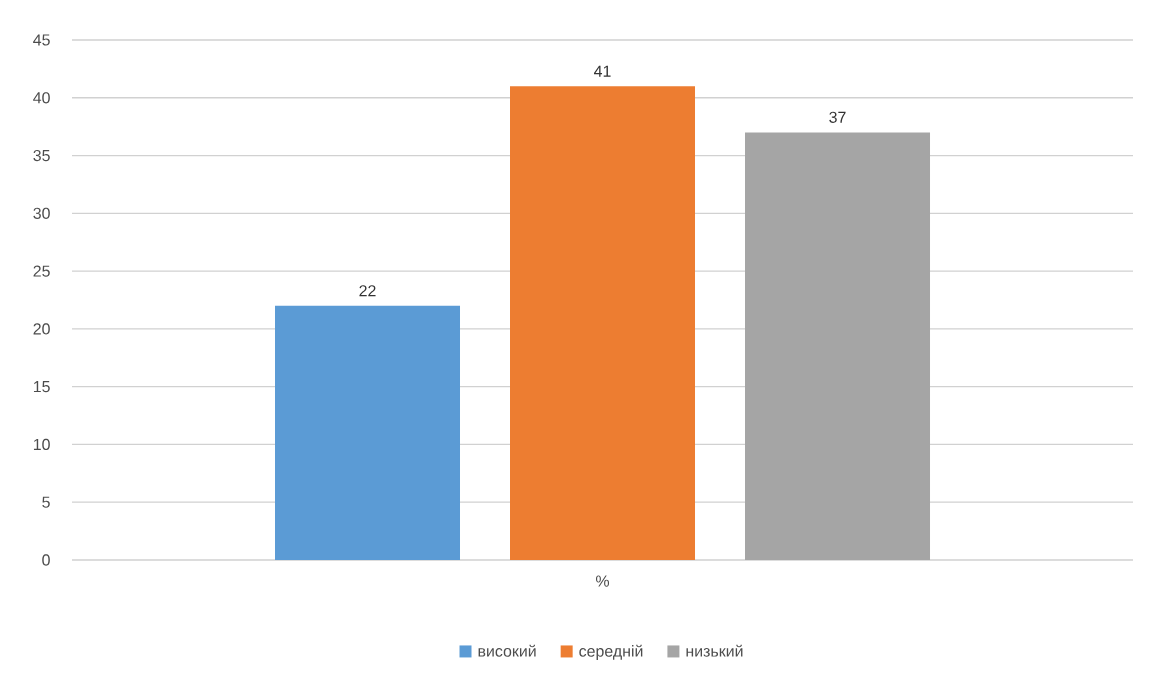  I want to click on y-tick-label: 20, so click(41, 329).